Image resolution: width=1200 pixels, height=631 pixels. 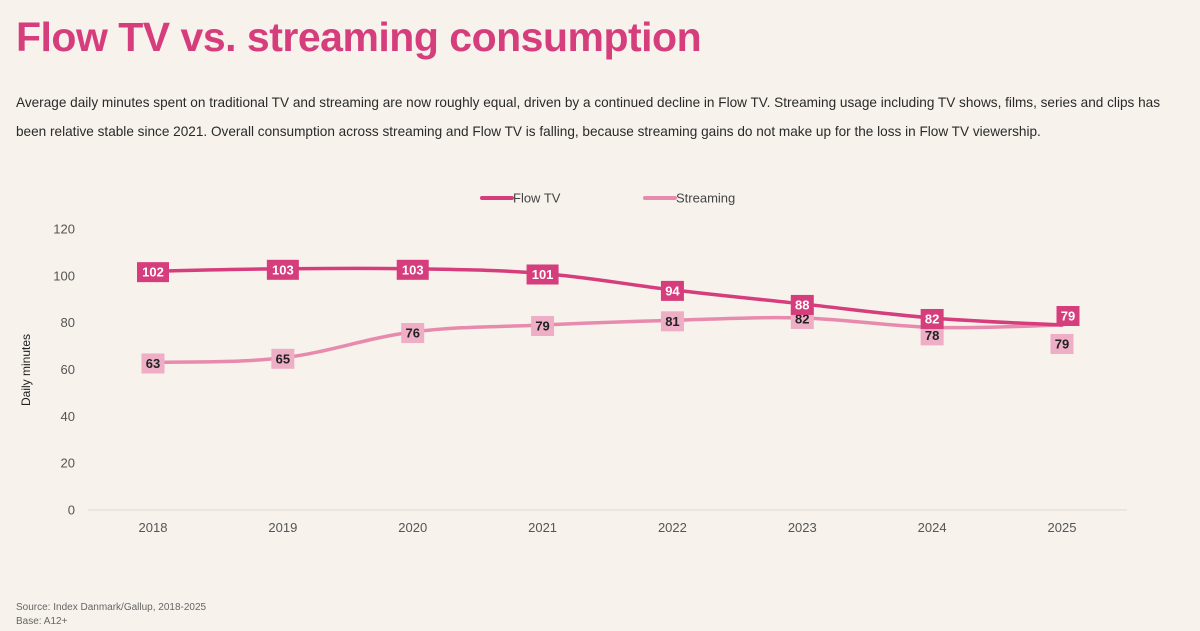 I want to click on data-label-flow-tv: 88, so click(x=802, y=304).